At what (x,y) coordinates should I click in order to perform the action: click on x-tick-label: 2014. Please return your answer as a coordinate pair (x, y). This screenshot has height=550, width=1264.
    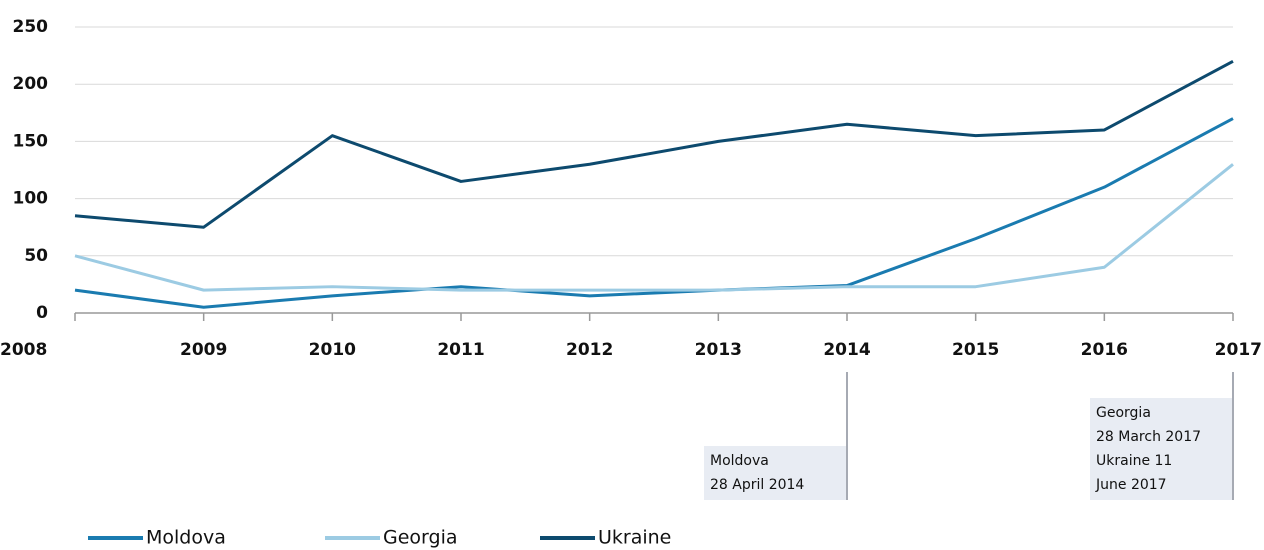
    Looking at the image, I should click on (846, 350).